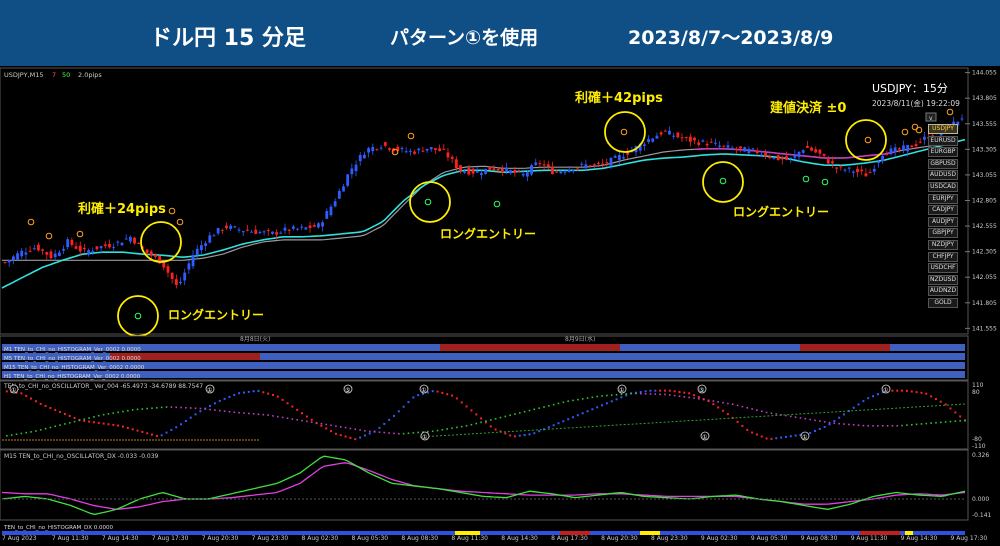 The width and height of the screenshot is (1000, 546). What do you see at coordinates (943, 175) in the screenshot?
I see `symbol-button-audusd: AUDUSD` at bounding box center [943, 175].